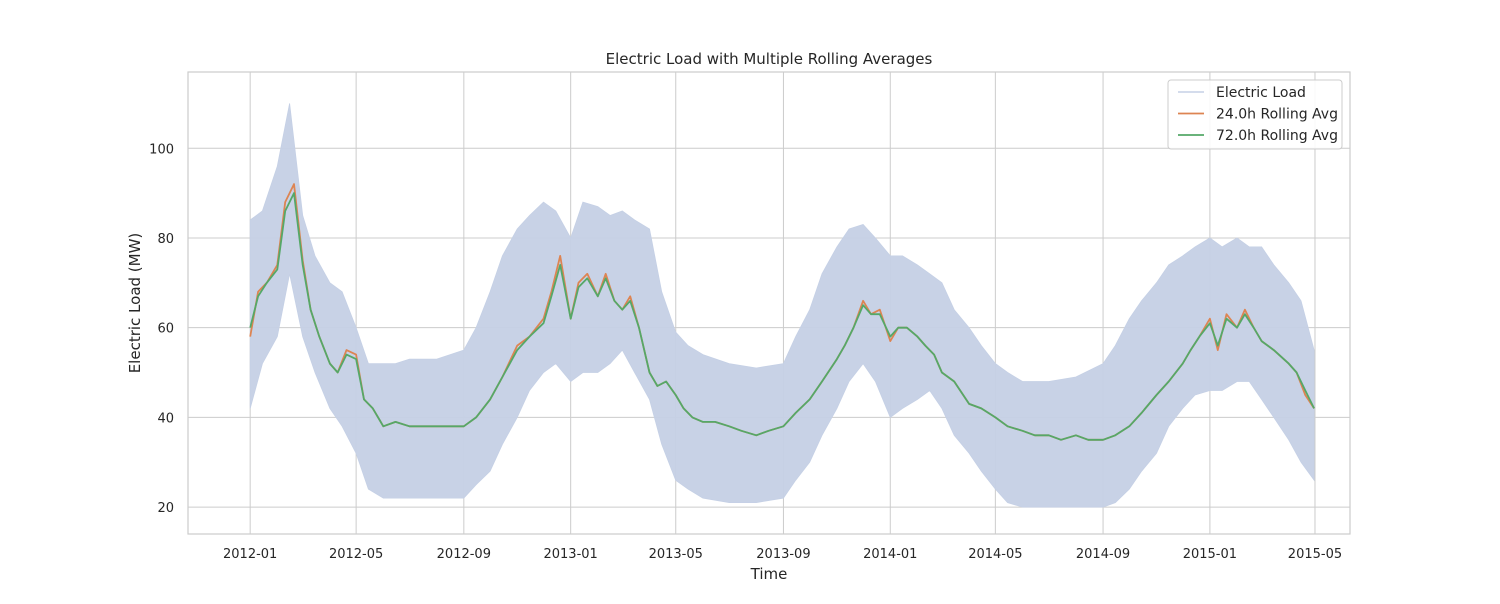 This screenshot has height=604, width=1500. Describe the element at coordinates (135, 303) in the screenshot. I see `y-axis-label: Electric Load (MW)` at that location.